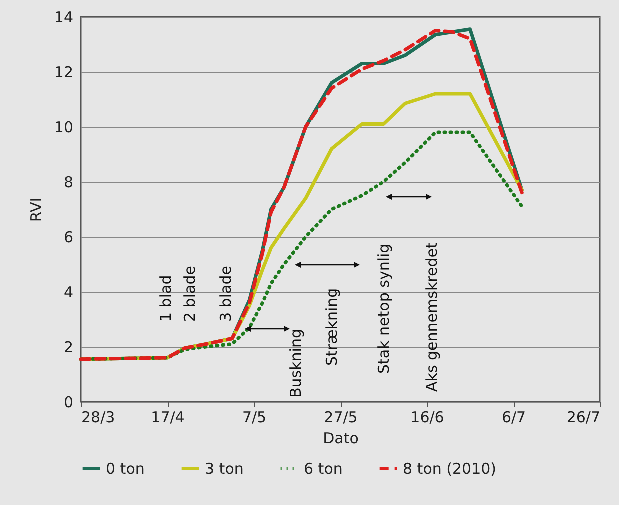 The width and height of the screenshot is (619, 505). What do you see at coordinates (254, 417) in the screenshot?
I see `x-tick-label: 7/5` at bounding box center [254, 417].